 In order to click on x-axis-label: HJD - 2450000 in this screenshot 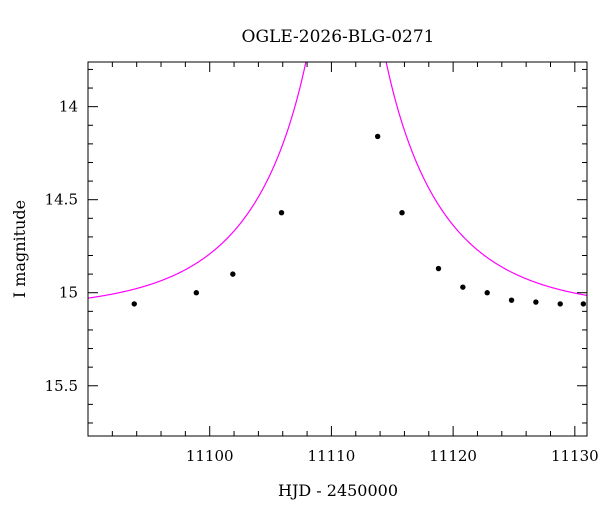, I will do `click(338, 490)`.